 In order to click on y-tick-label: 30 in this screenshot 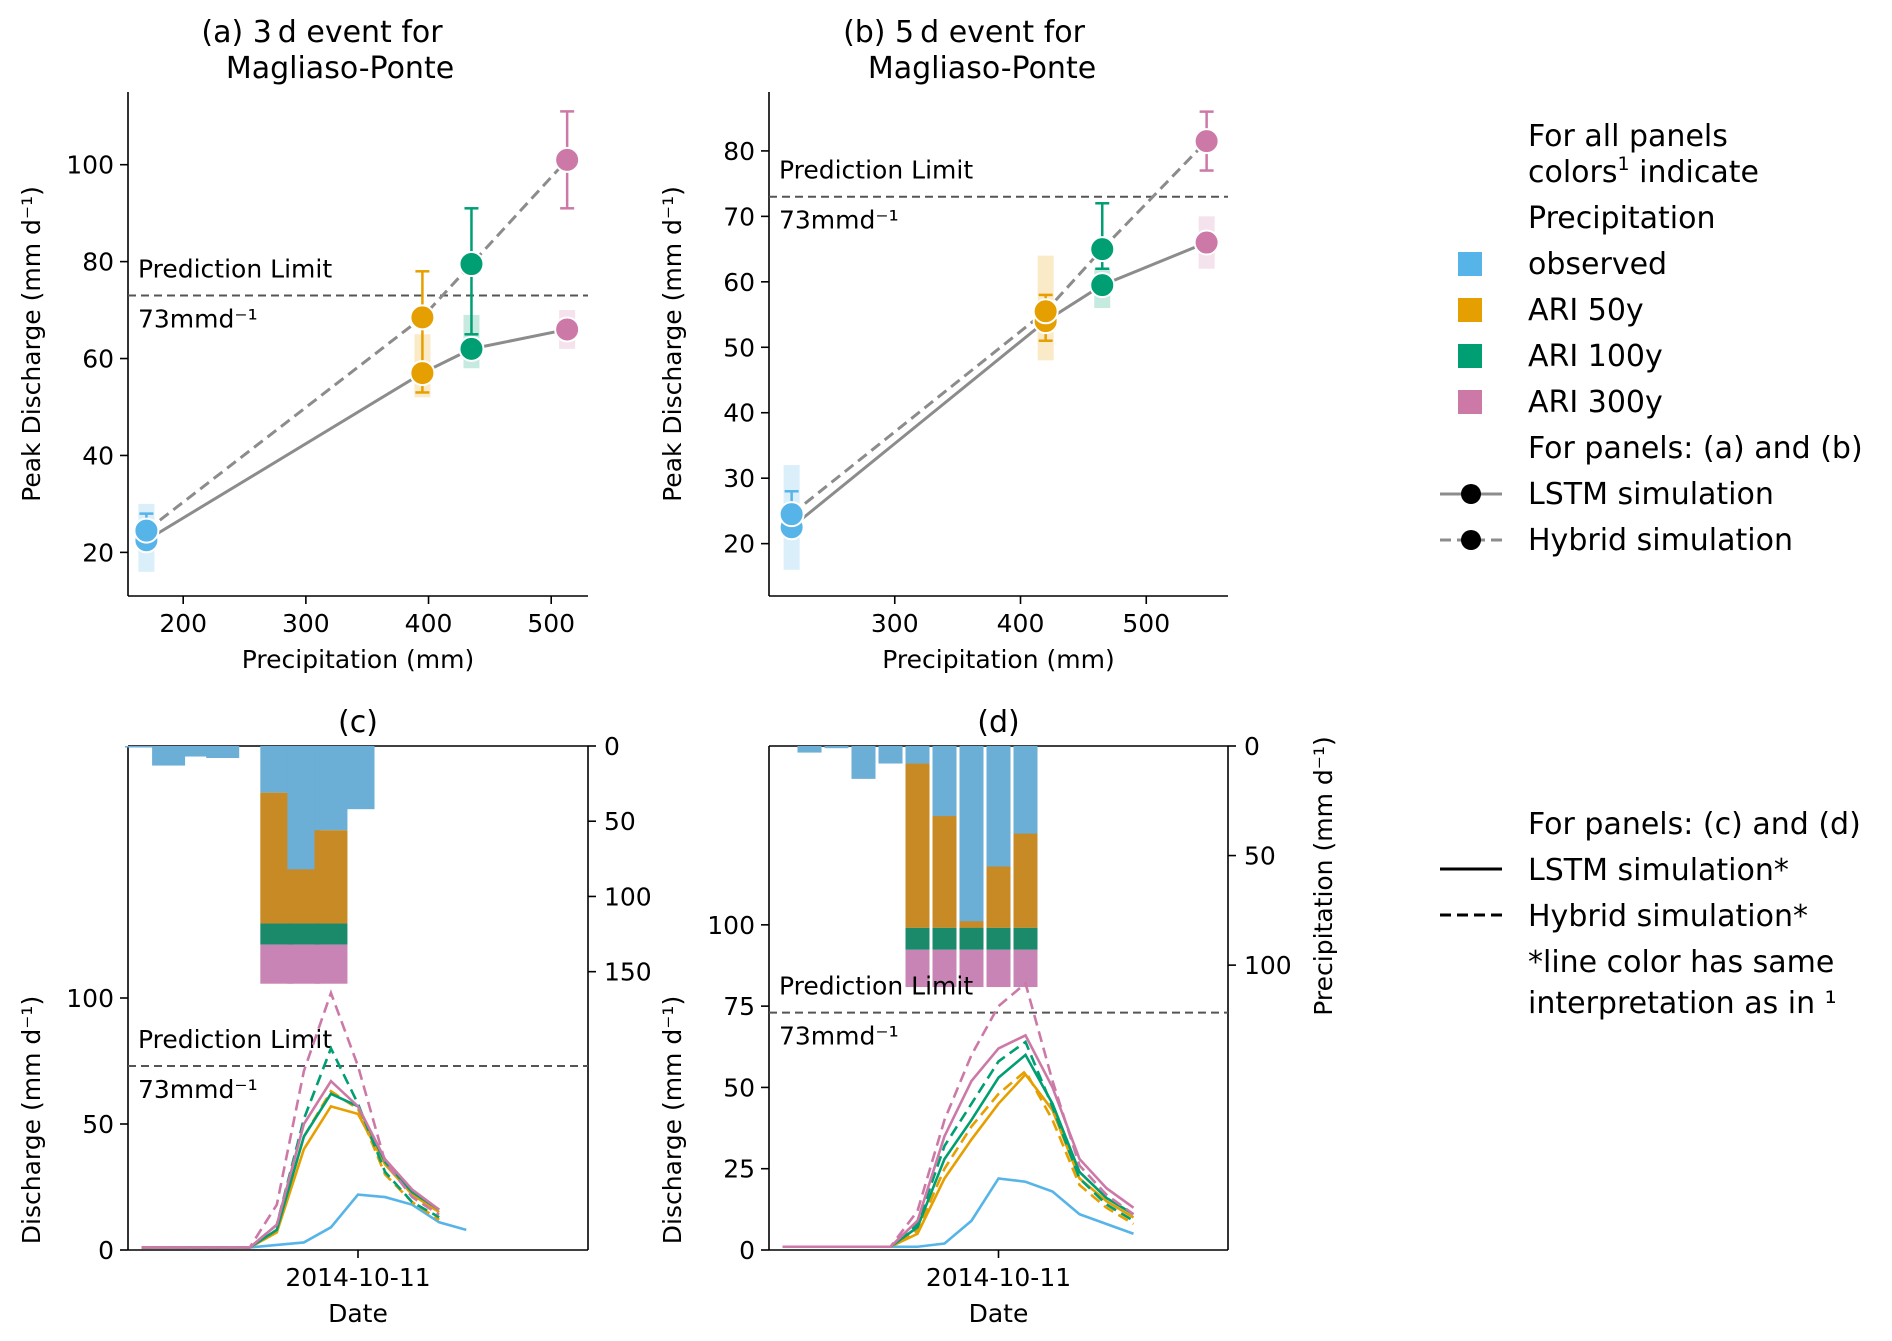, I will do `click(739, 478)`.